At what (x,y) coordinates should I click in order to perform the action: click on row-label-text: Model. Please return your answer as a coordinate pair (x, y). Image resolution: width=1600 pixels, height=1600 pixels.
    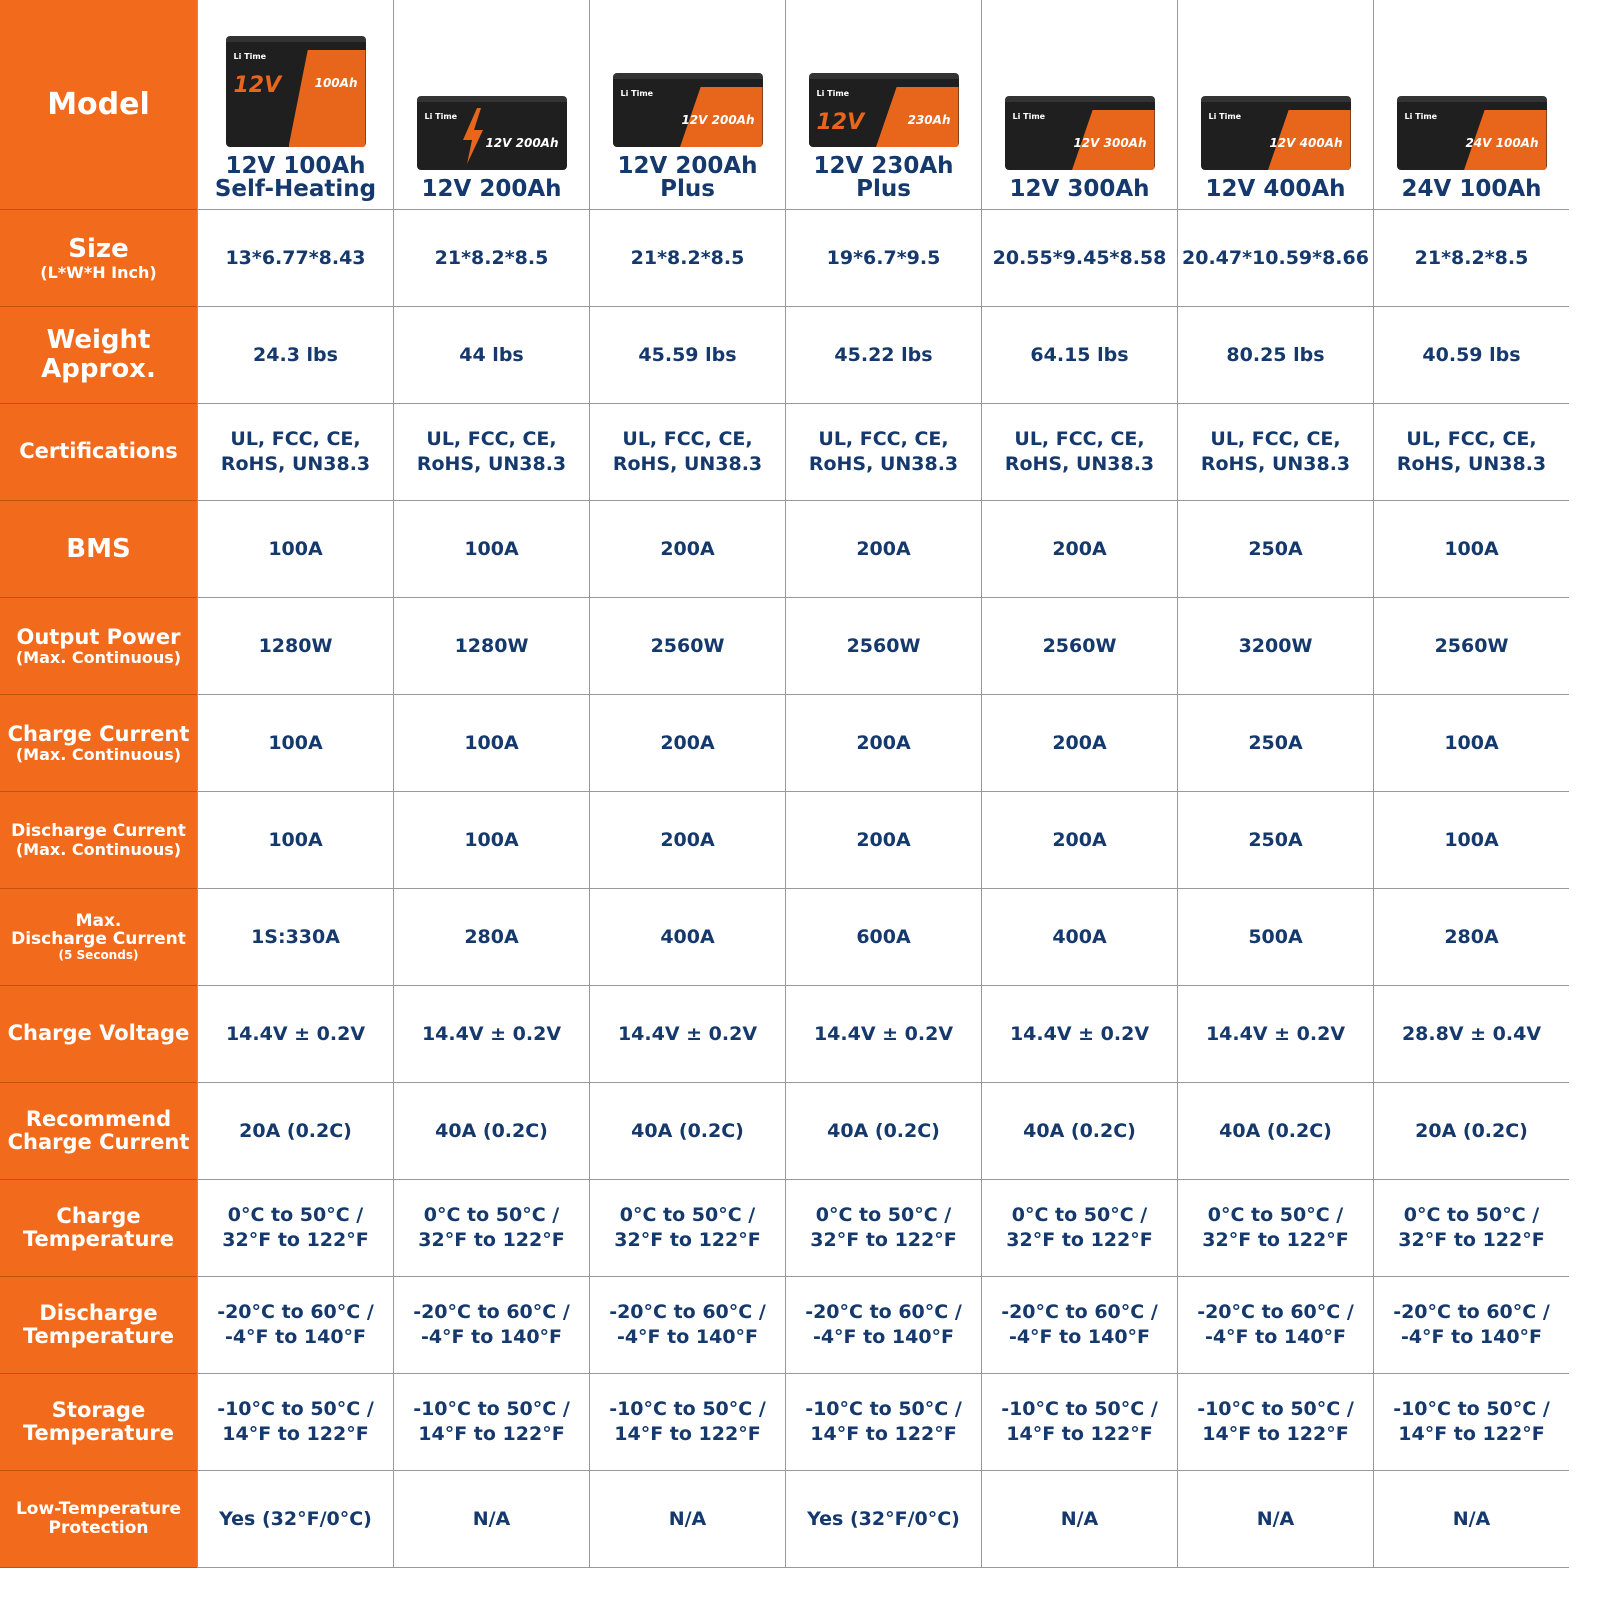
    Looking at the image, I should click on (98, 104).